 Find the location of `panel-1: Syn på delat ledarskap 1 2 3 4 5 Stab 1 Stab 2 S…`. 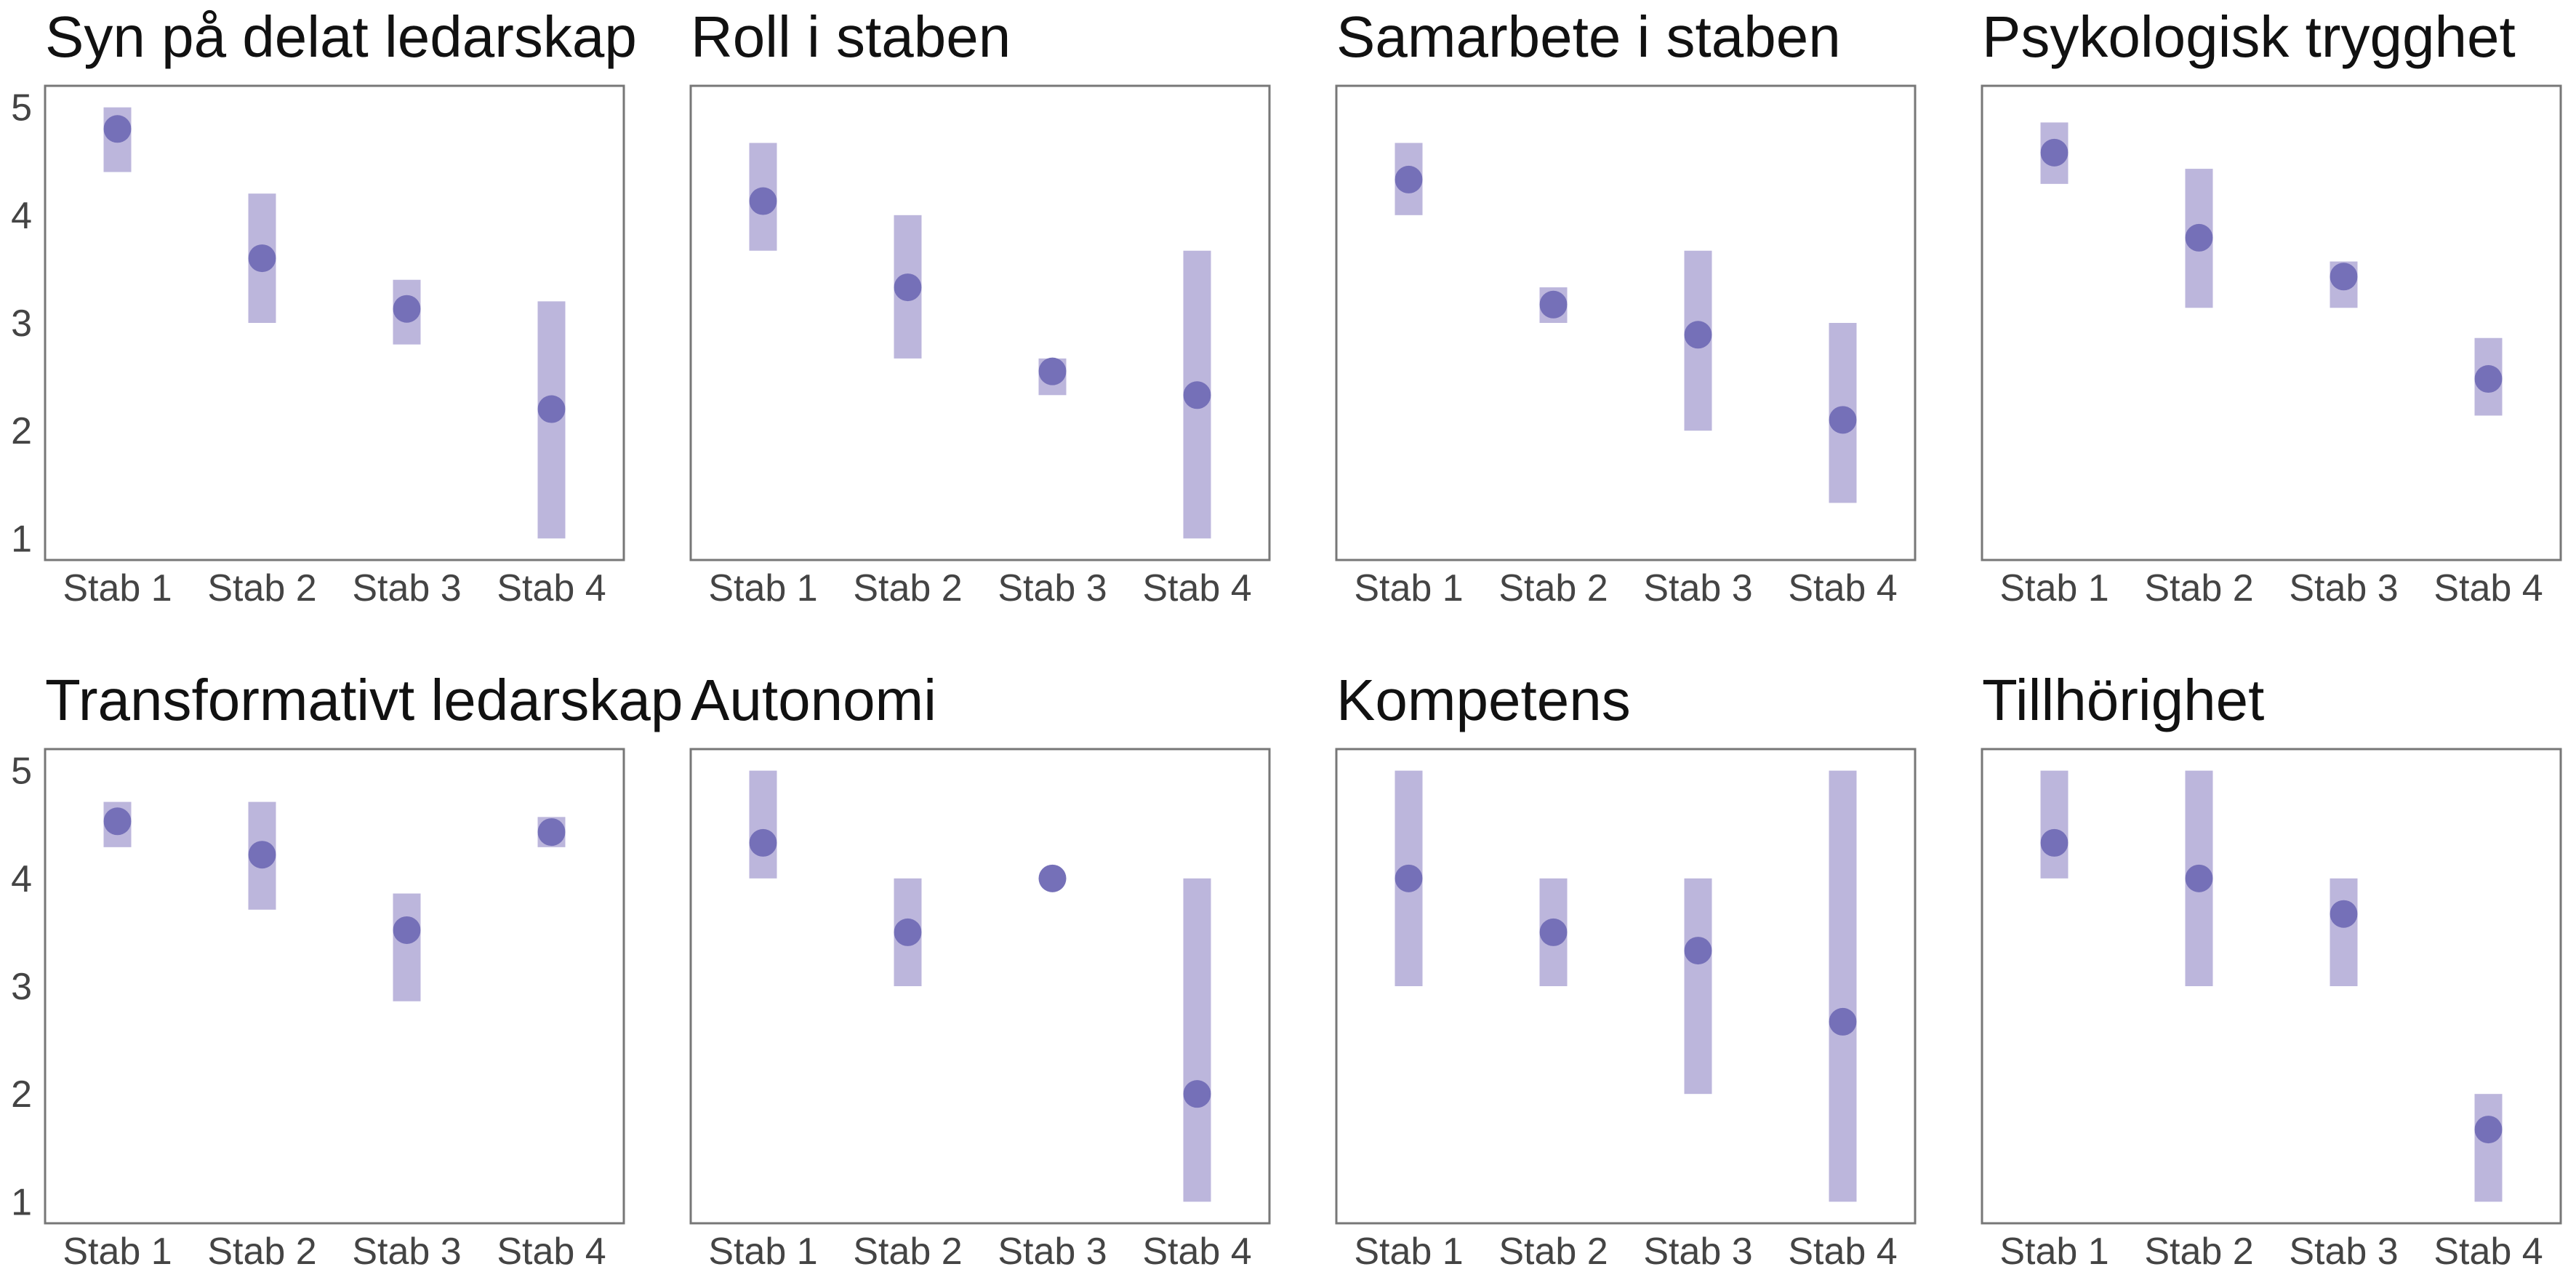

panel-1: Syn på delat ledarskap 1 2 3 4 5 Stab 1 Stab 2 S… is located at coordinates (324, 306).